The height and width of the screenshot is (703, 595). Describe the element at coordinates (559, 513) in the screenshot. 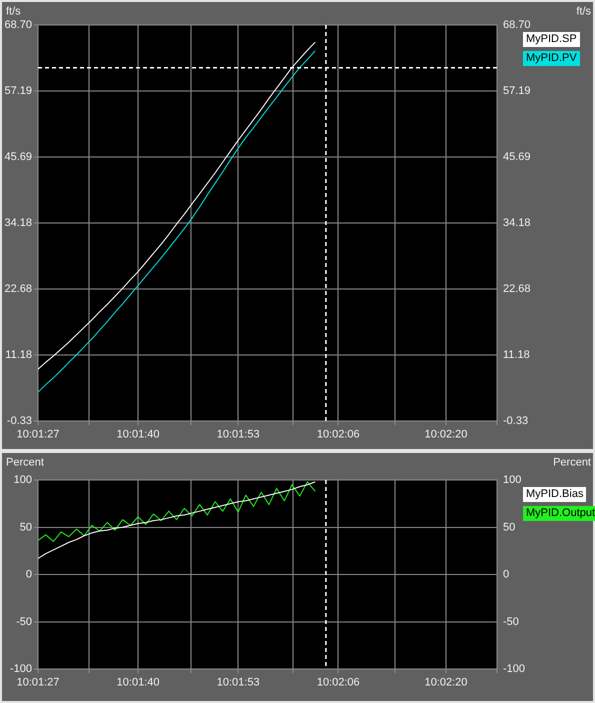

I see `text: MyPID.Output` at that location.